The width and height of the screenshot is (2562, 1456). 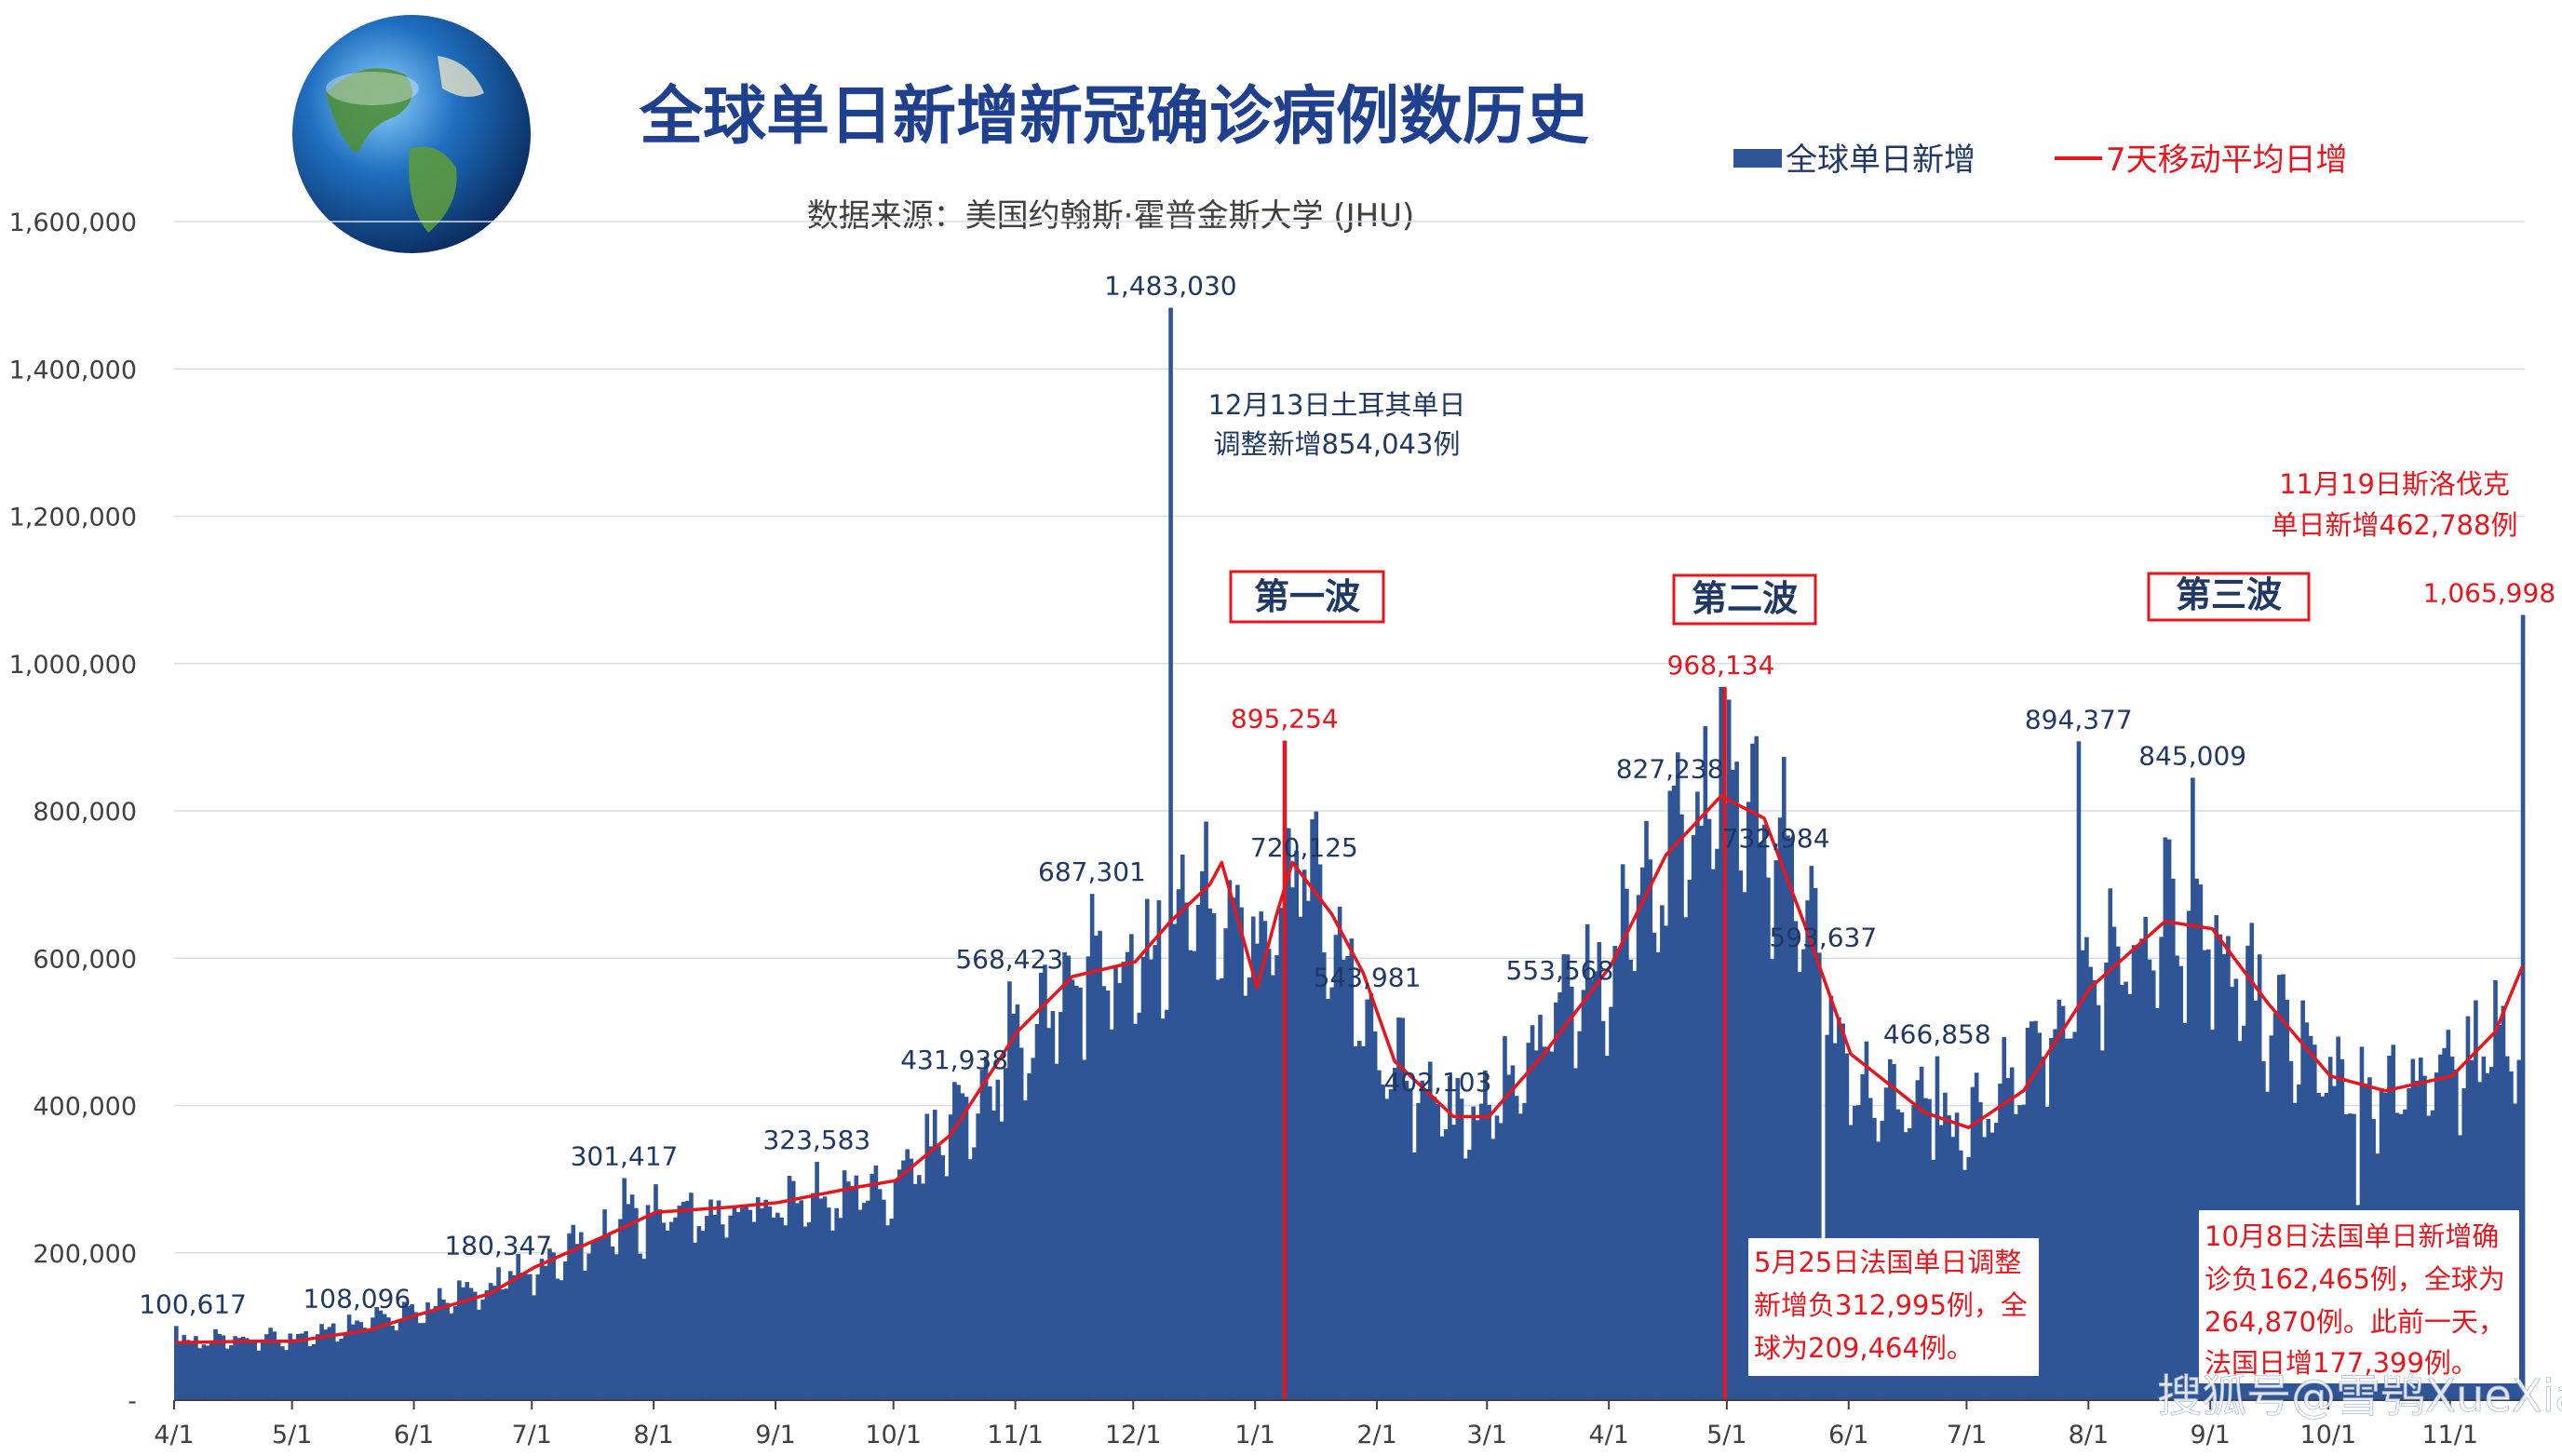 What do you see at coordinates (1888, 1262) in the screenshot?
I see `annotation-line: 5月25日法国单日调整` at bounding box center [1888, 1262].